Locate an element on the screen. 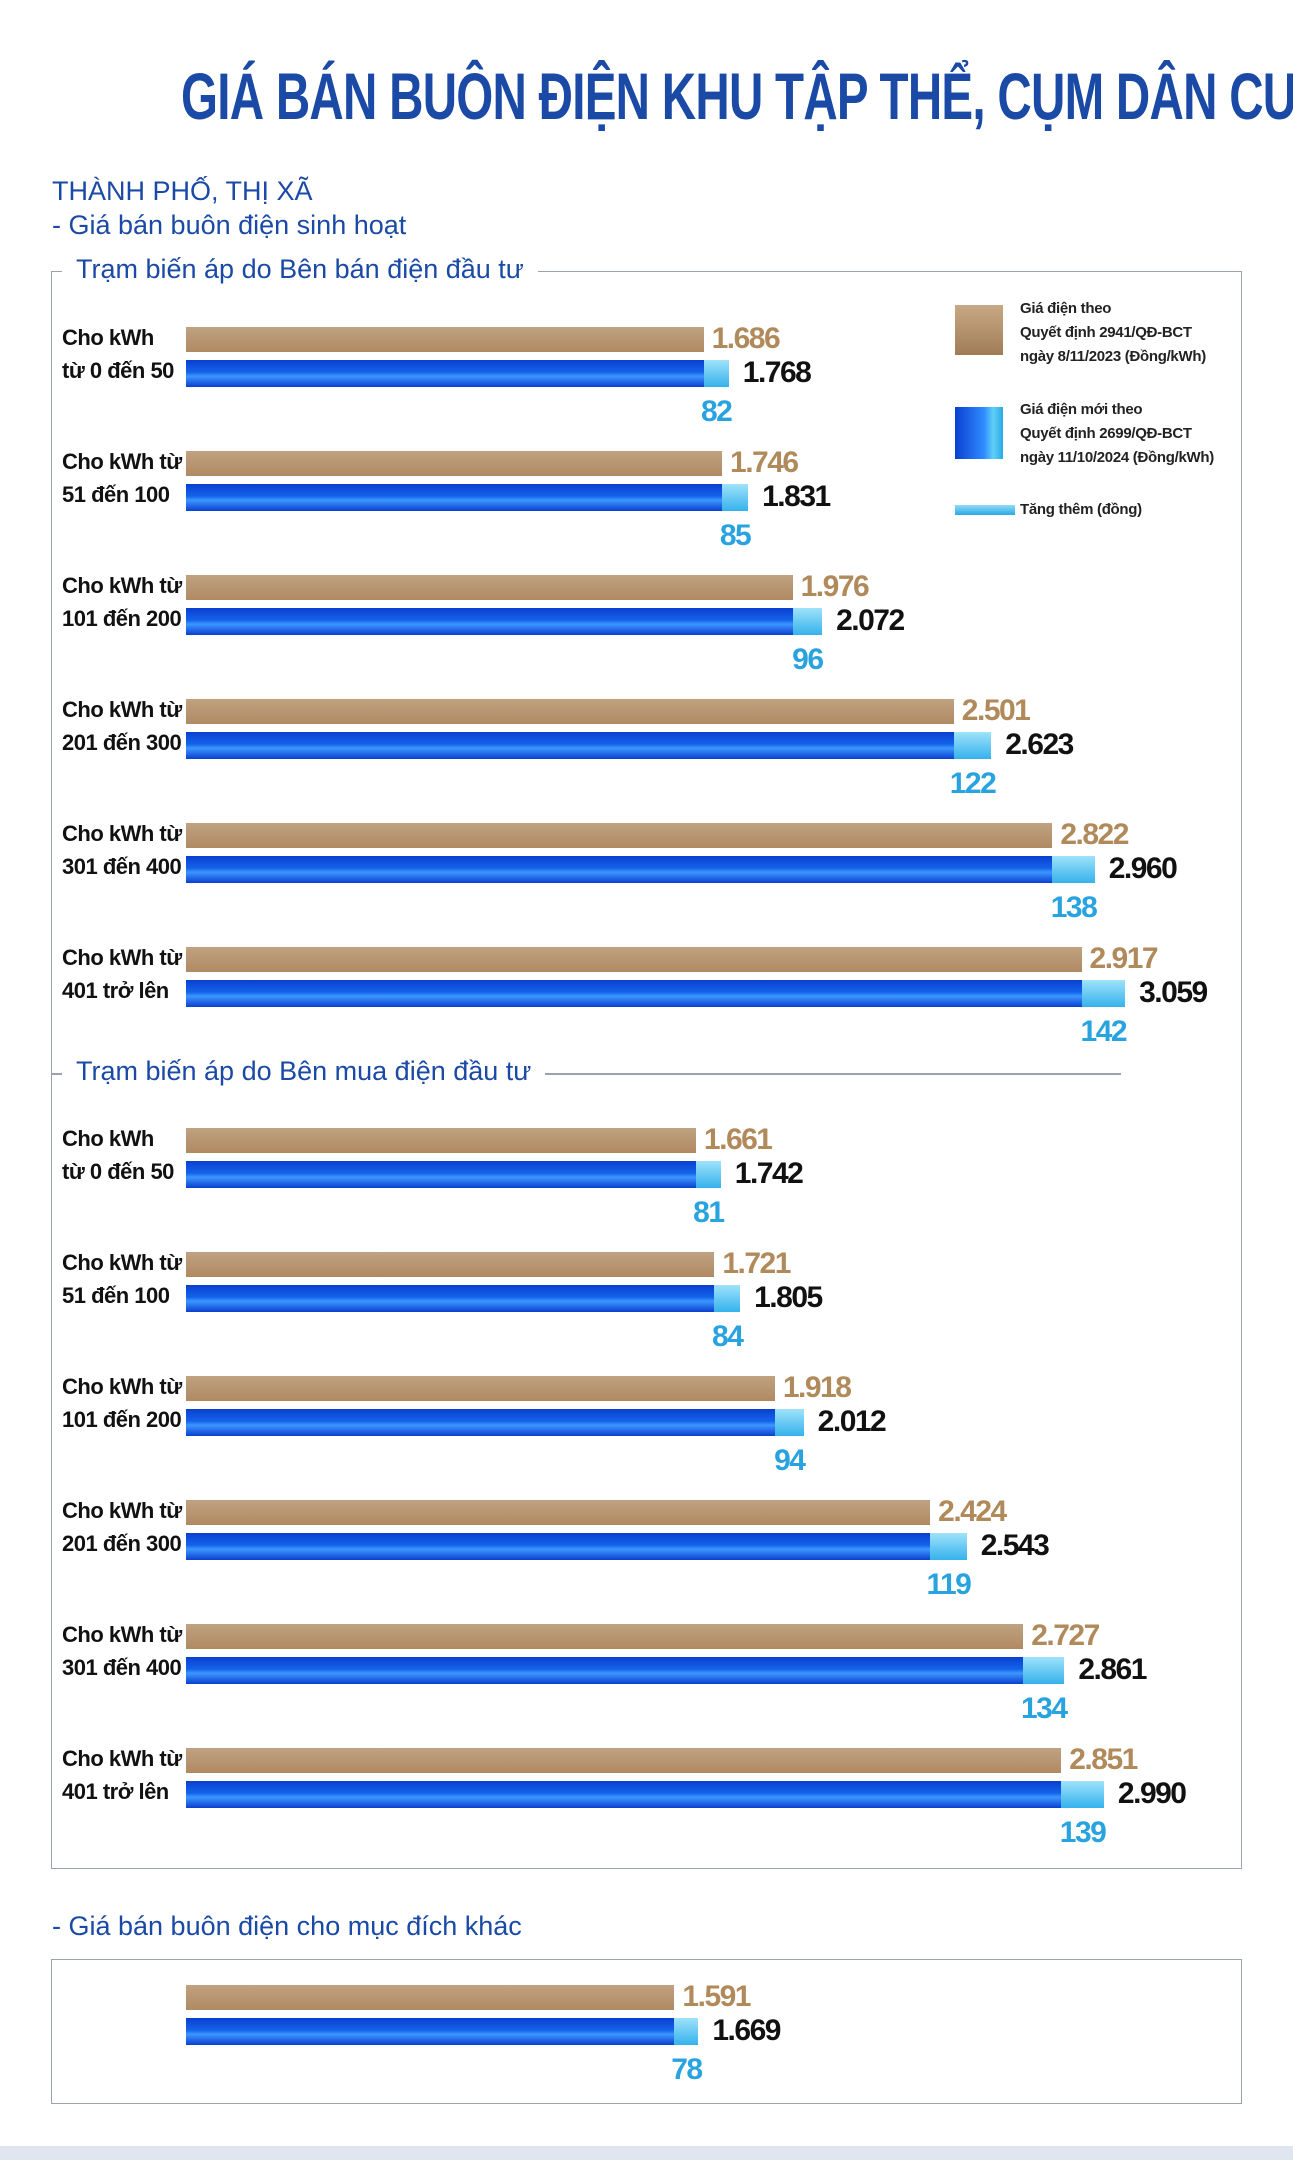 The height and width of the screenshot is (2160, 1293). value-label-new: 1.831 is located at coordinates (796, 496).